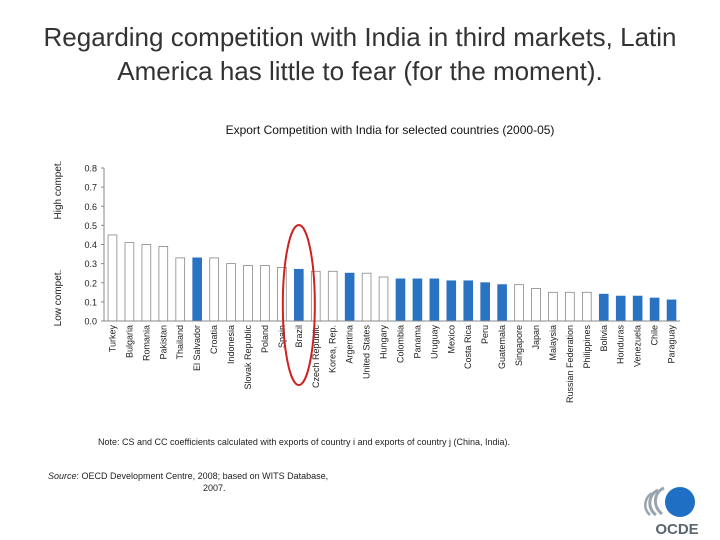 This screenshot has width=720, height=540. Describe the element at coordinates (604, 338) in the screenshot. I see `x-tick-label: Bolivia` at that location.